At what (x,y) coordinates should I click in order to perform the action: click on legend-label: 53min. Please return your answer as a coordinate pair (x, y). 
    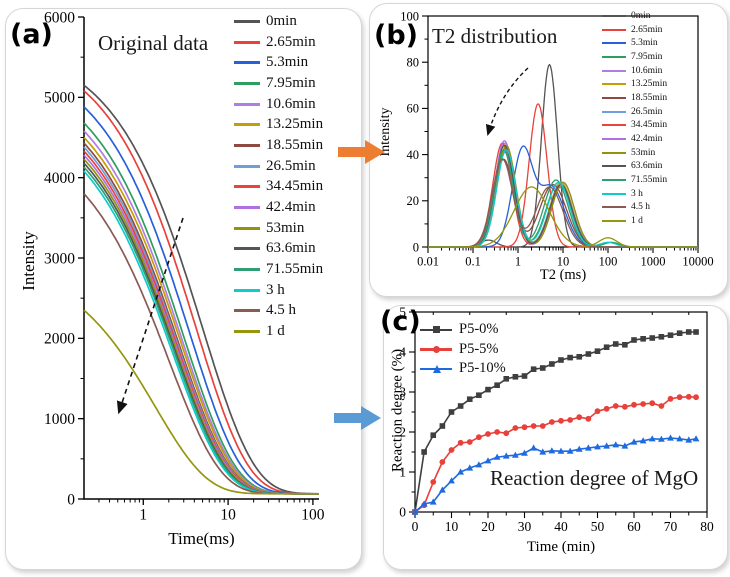
    Looking at the image, I should click on (285, 227).